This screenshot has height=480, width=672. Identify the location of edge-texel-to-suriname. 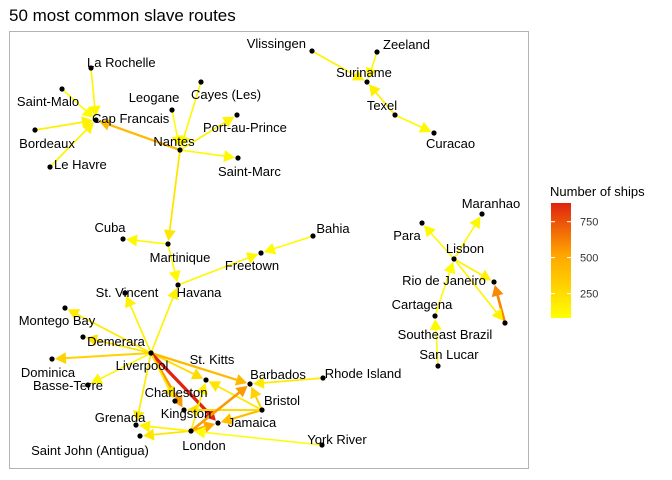
(385, 103).